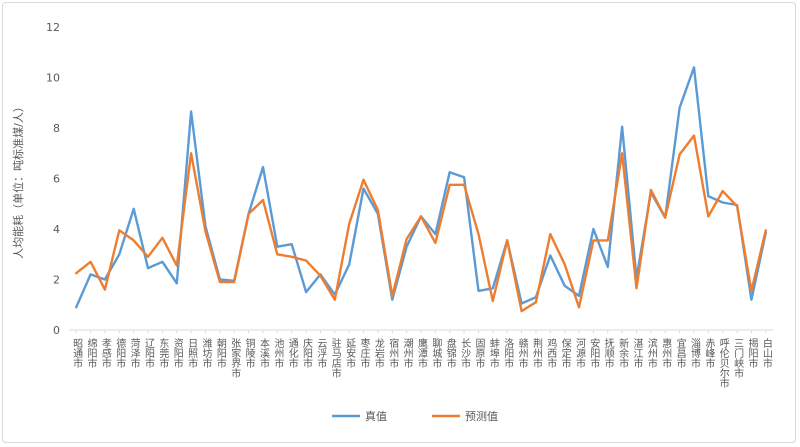  I want to click on x-tick-label: 潮州市, so click(407, 353).